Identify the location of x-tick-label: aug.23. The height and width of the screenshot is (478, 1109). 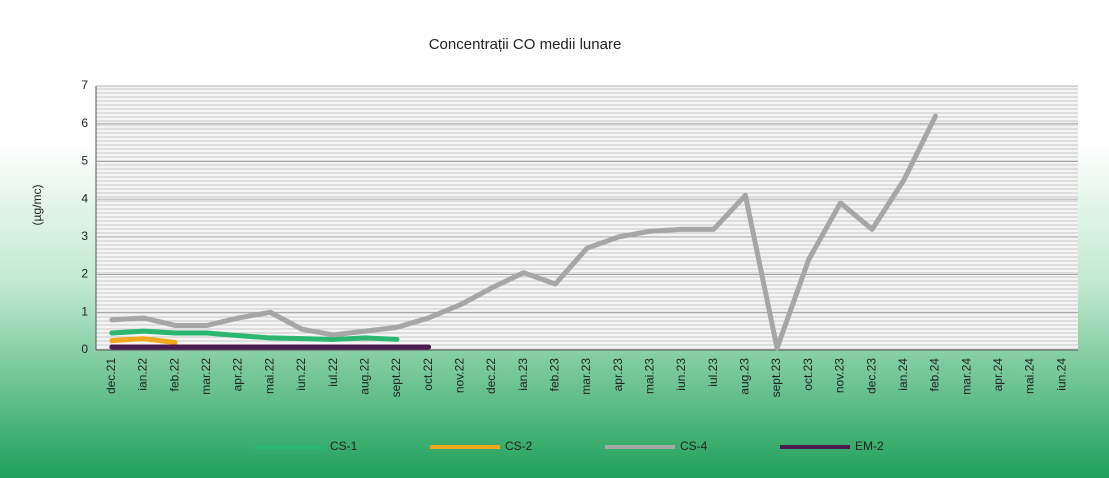
(745, 376).